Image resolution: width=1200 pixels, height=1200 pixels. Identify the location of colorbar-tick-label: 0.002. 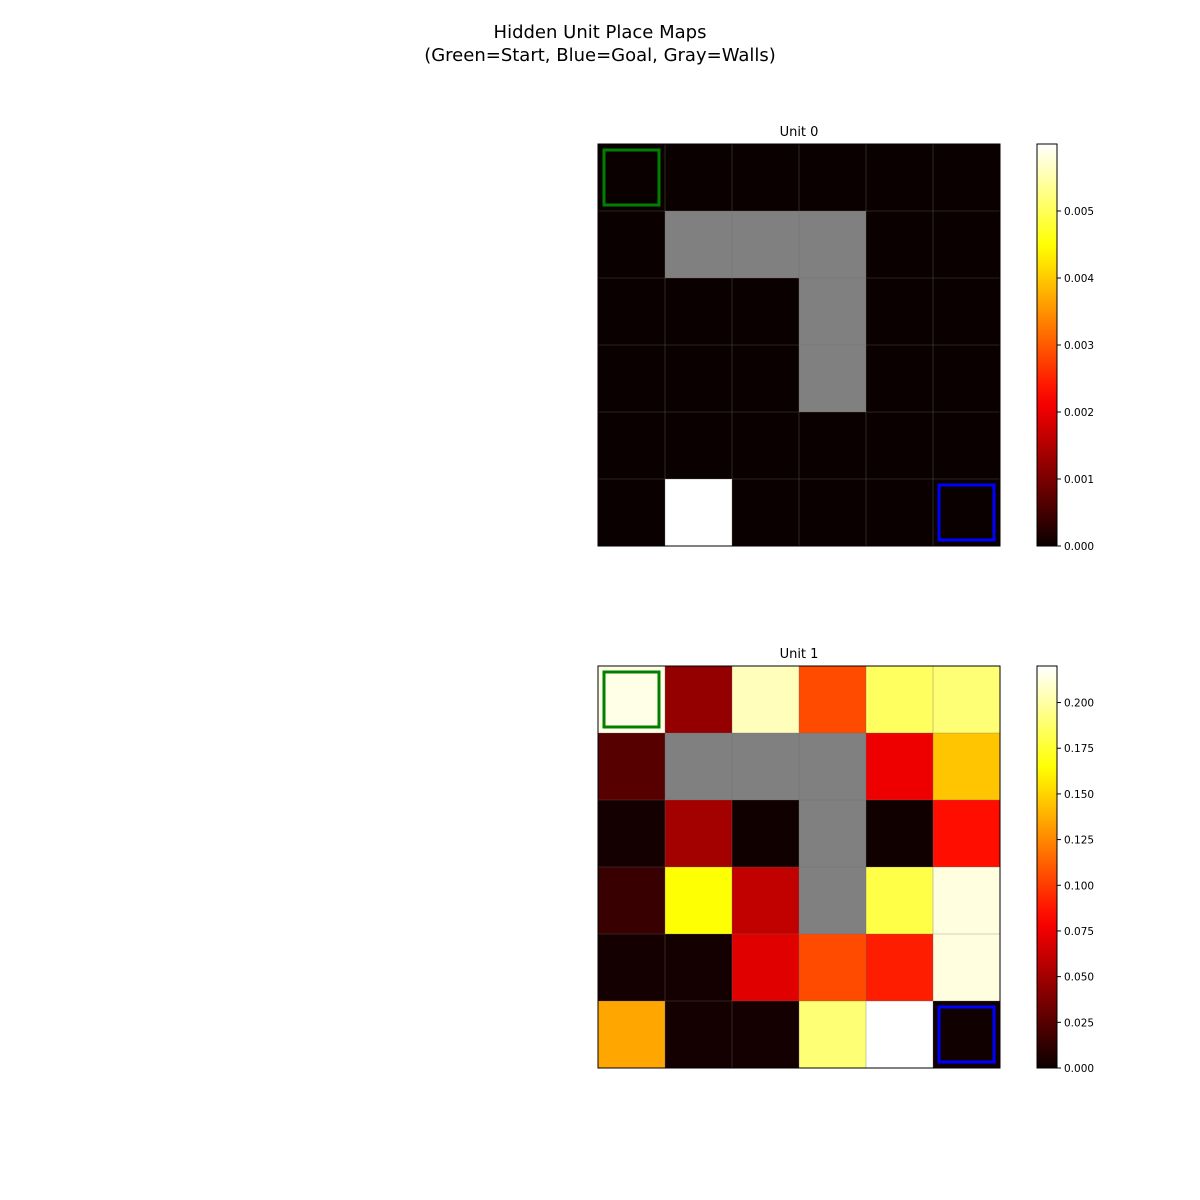
(1079, 413).